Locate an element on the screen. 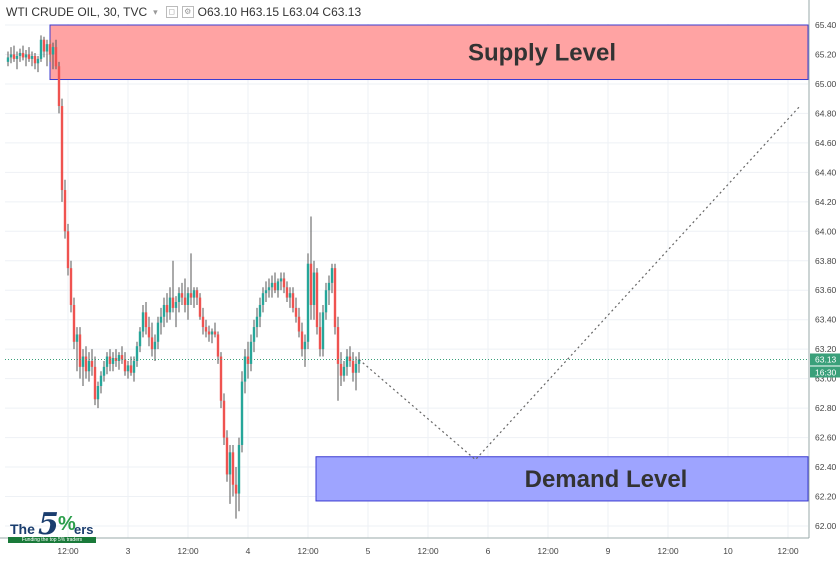  y-tick-label: 62.60 is located at coordinates (826, 438).